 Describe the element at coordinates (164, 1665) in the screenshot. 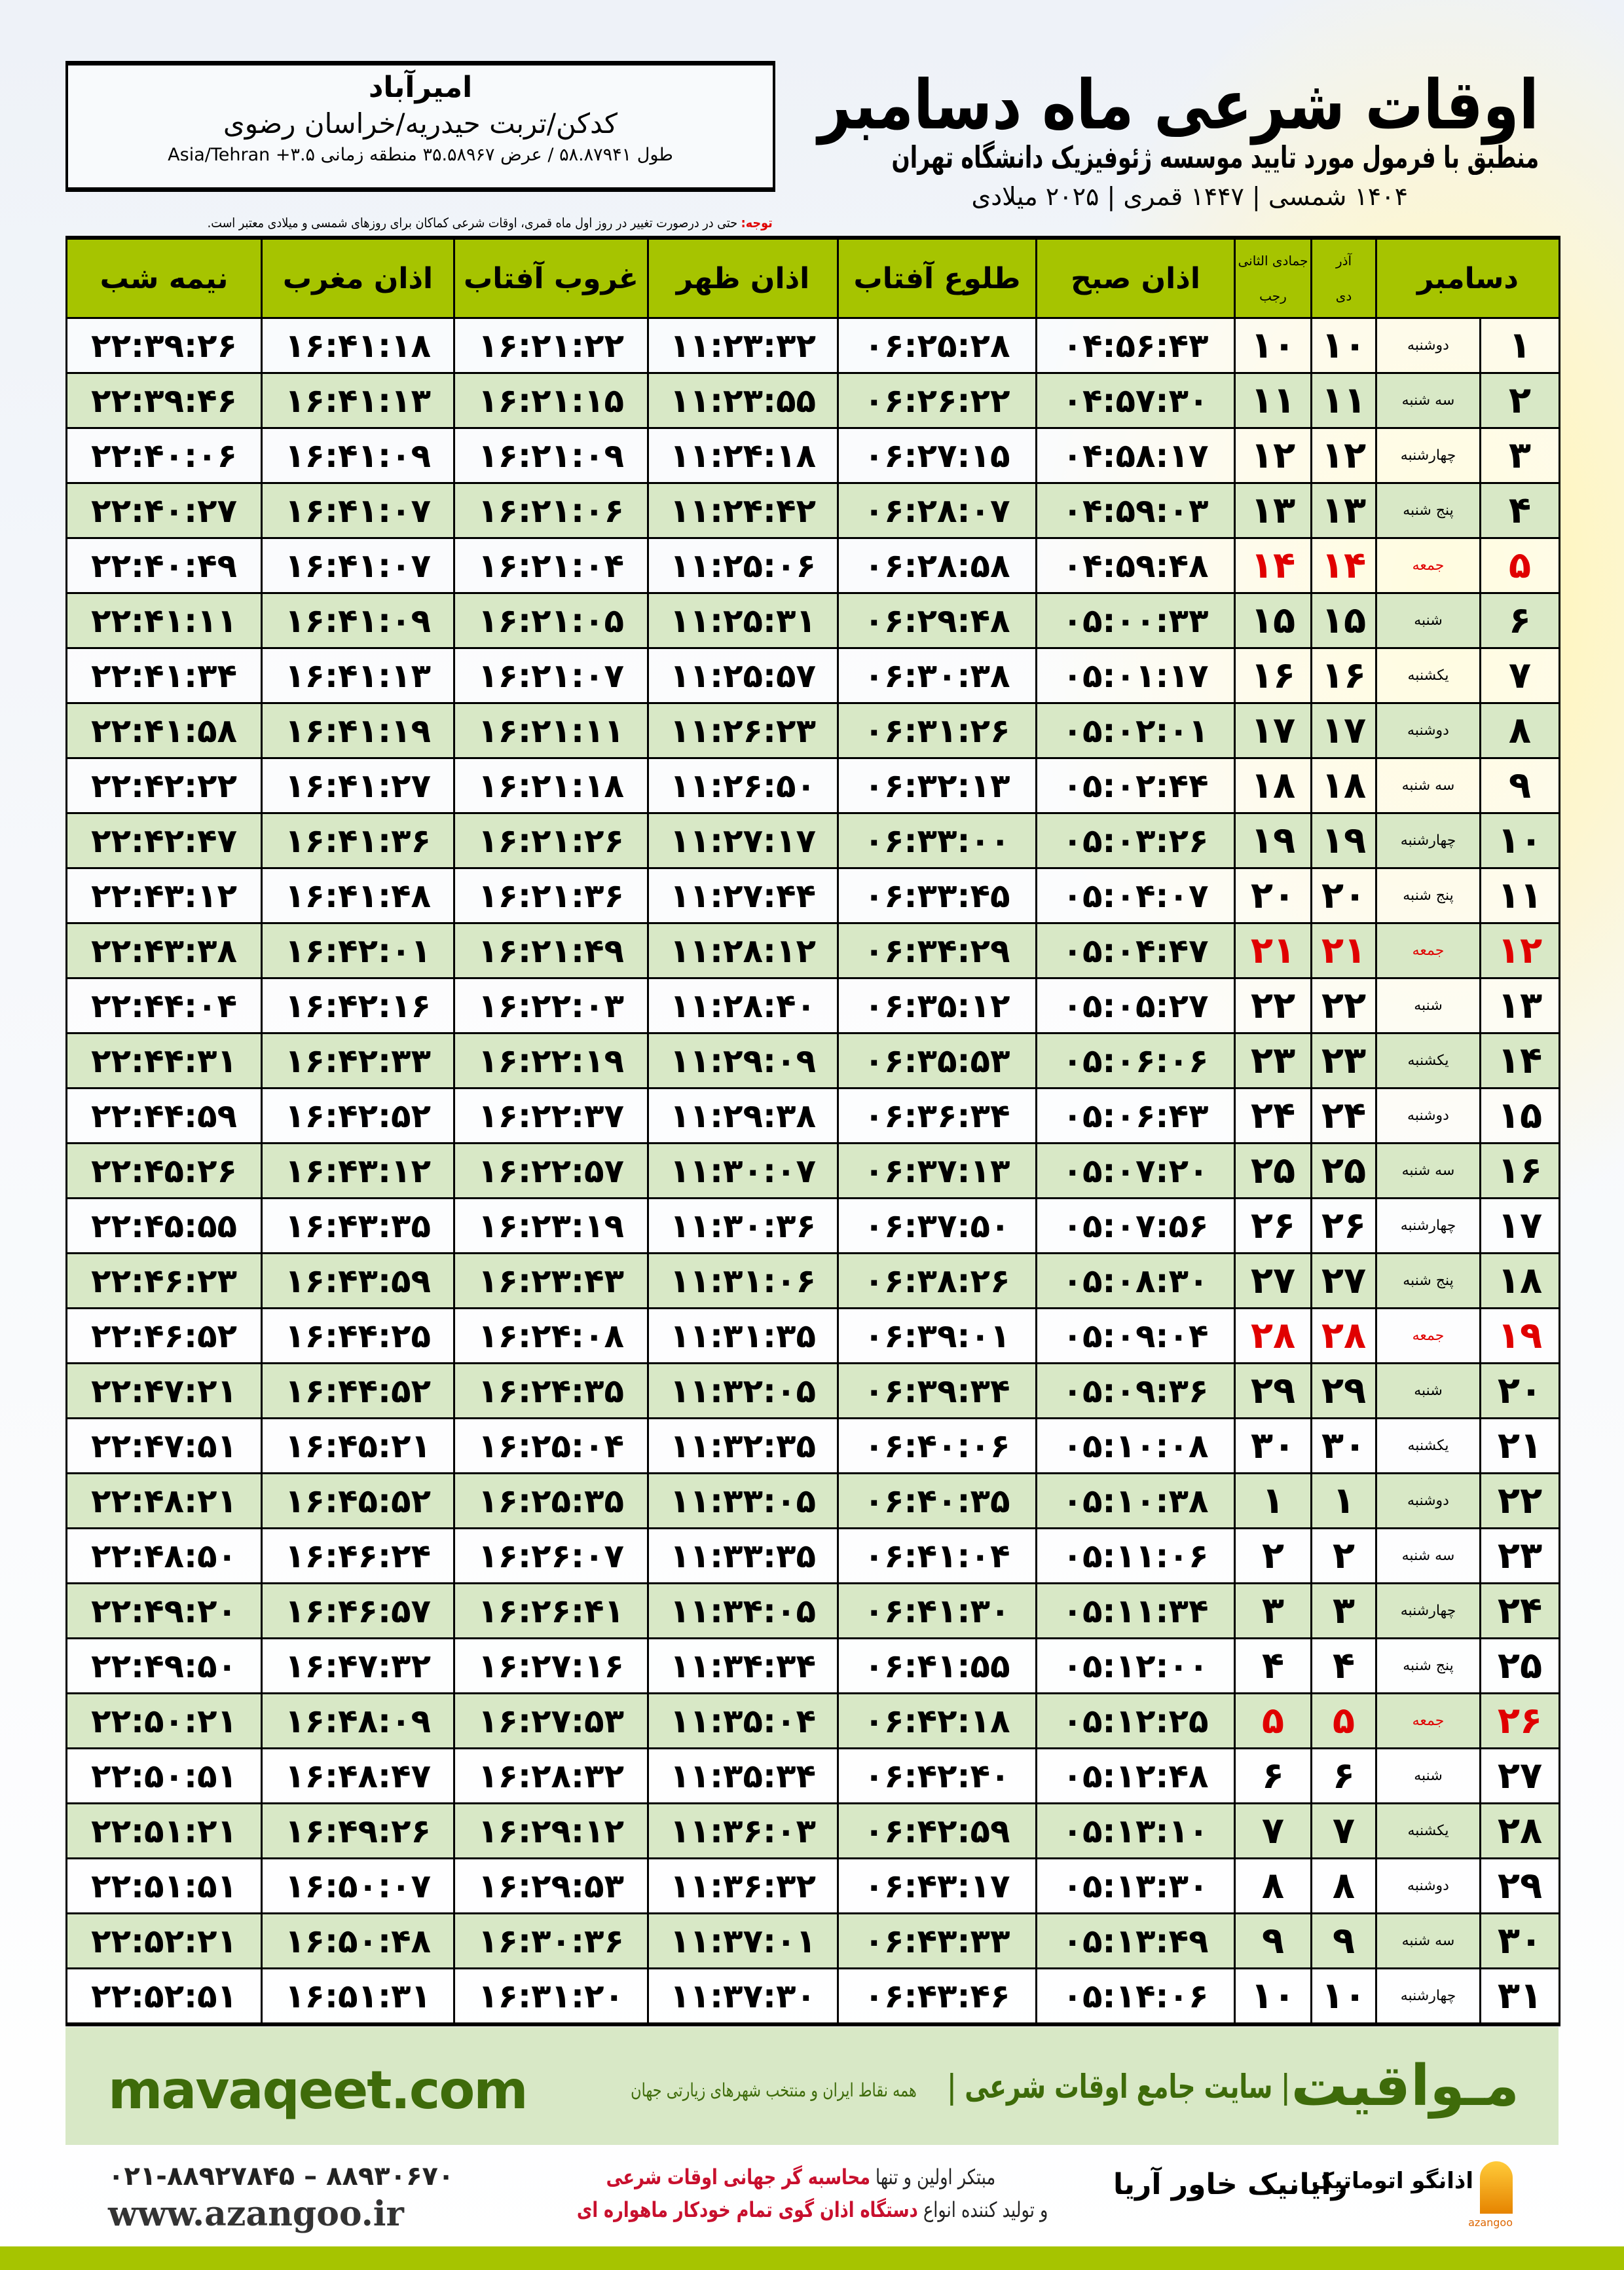

I see `midnight-time: ۲۲:۴۹:۵۰` at that location.